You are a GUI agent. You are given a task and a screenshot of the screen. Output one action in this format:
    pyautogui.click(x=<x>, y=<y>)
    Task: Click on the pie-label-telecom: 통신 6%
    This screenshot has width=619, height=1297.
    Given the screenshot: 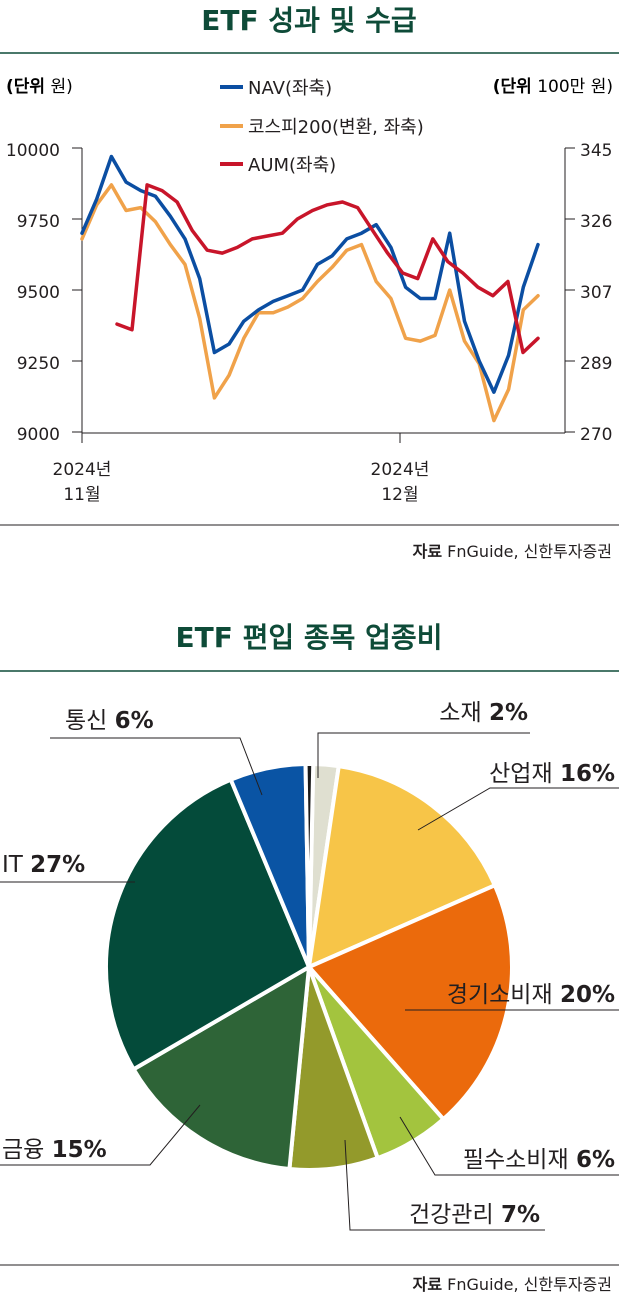 What is the action you would take?
    pyautogui.click(x=109, y=721)
    